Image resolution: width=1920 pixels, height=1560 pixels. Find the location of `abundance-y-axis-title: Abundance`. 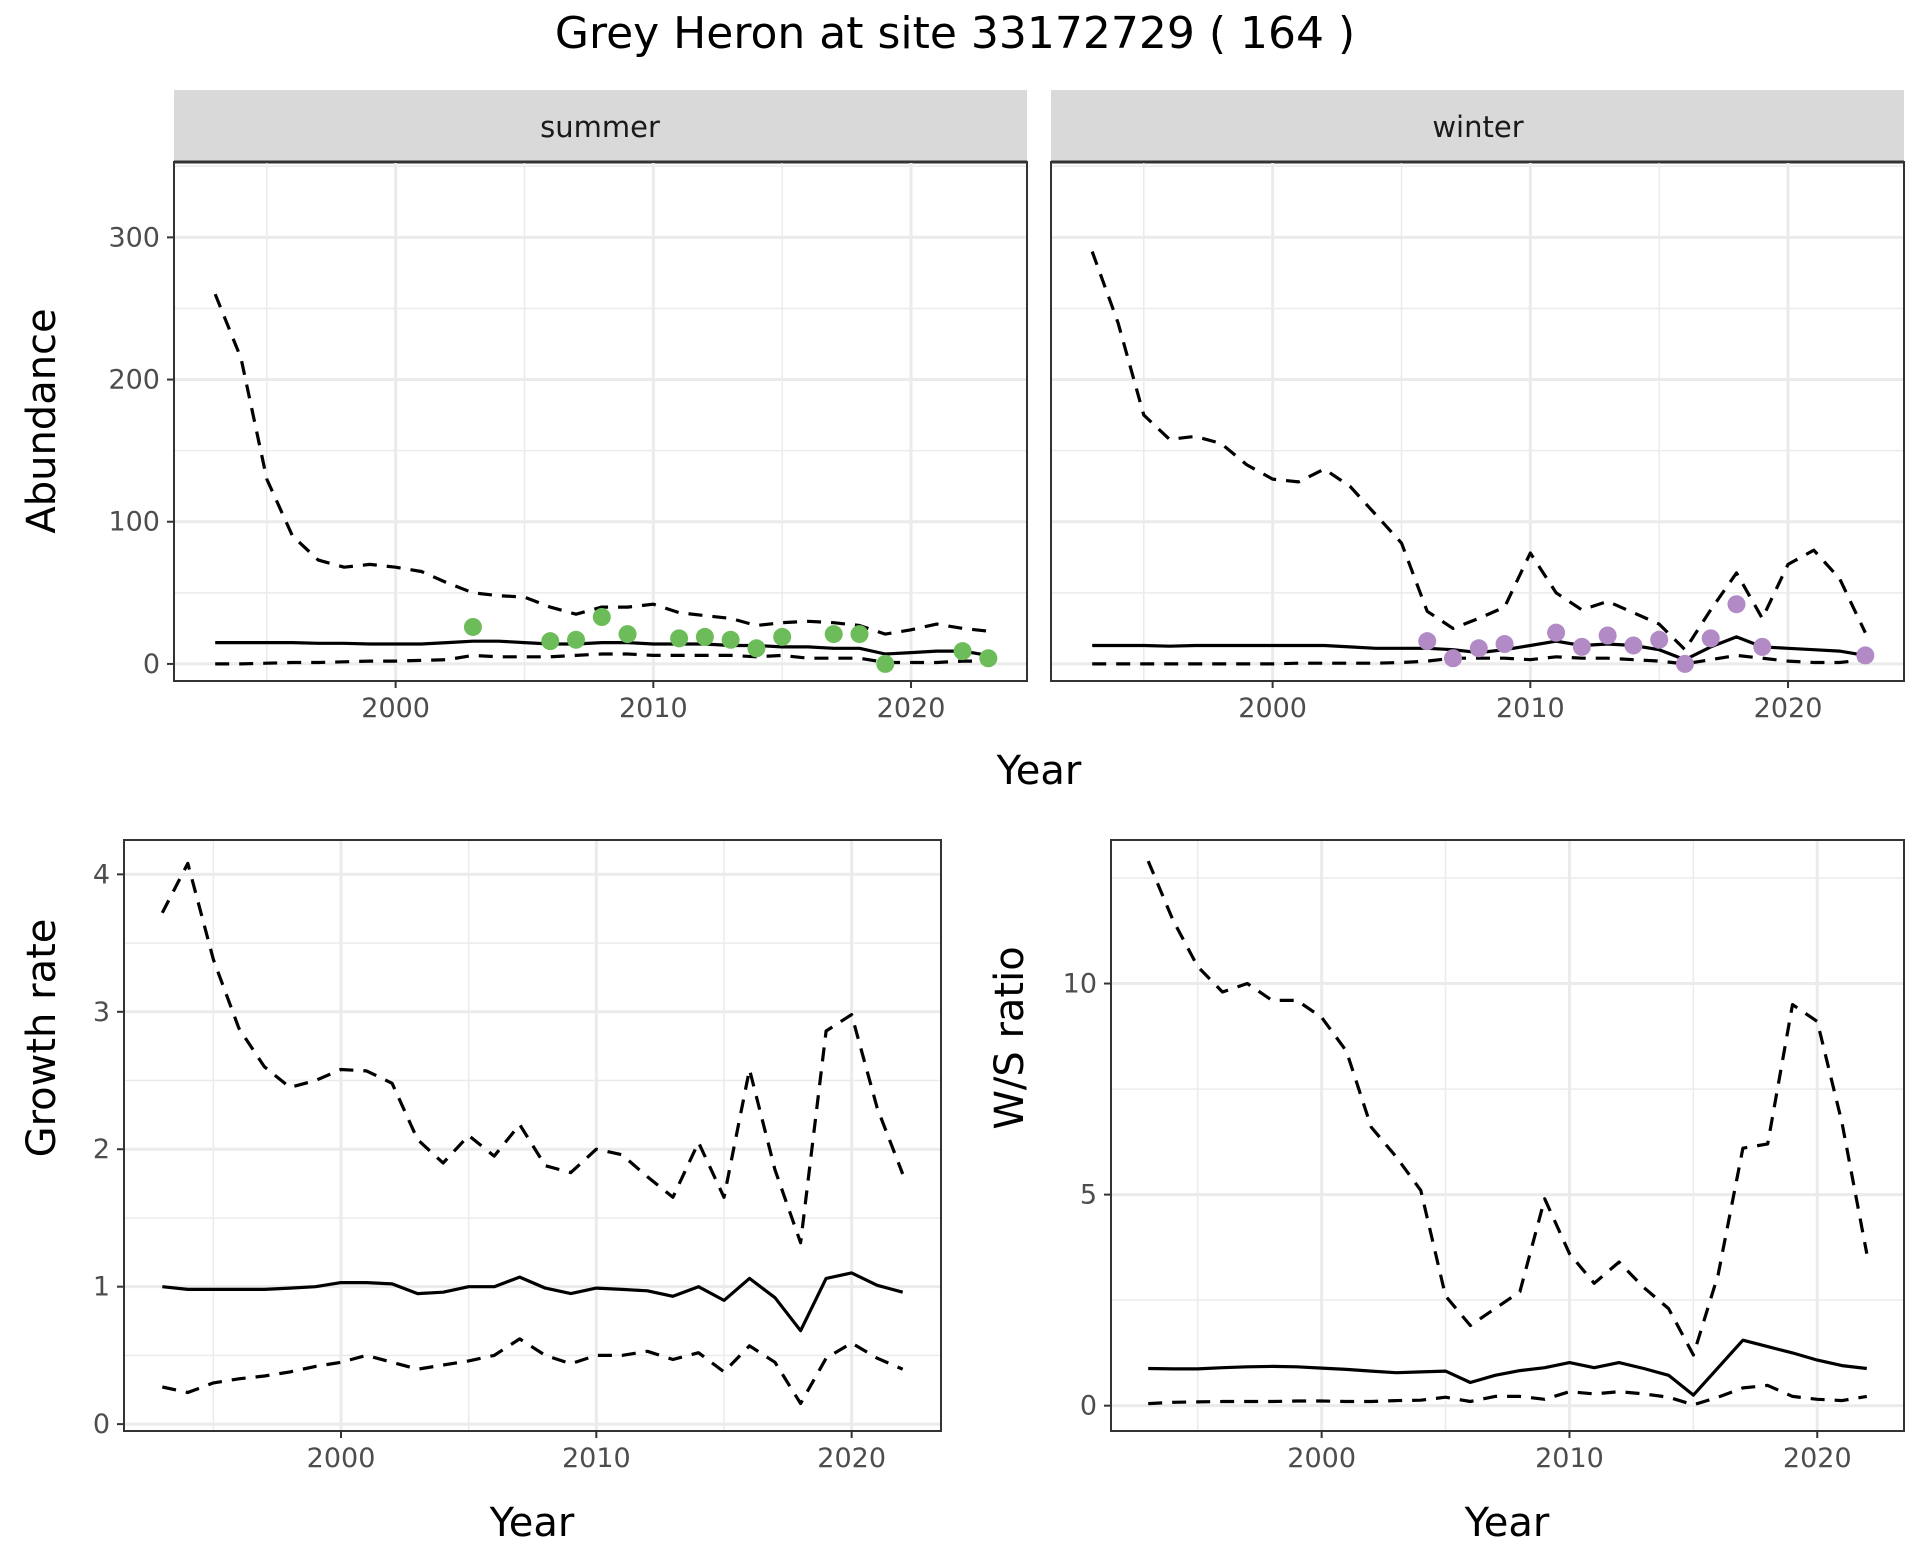

abundance-y-axis-title: Abundance is located at coordinates (42, 420).